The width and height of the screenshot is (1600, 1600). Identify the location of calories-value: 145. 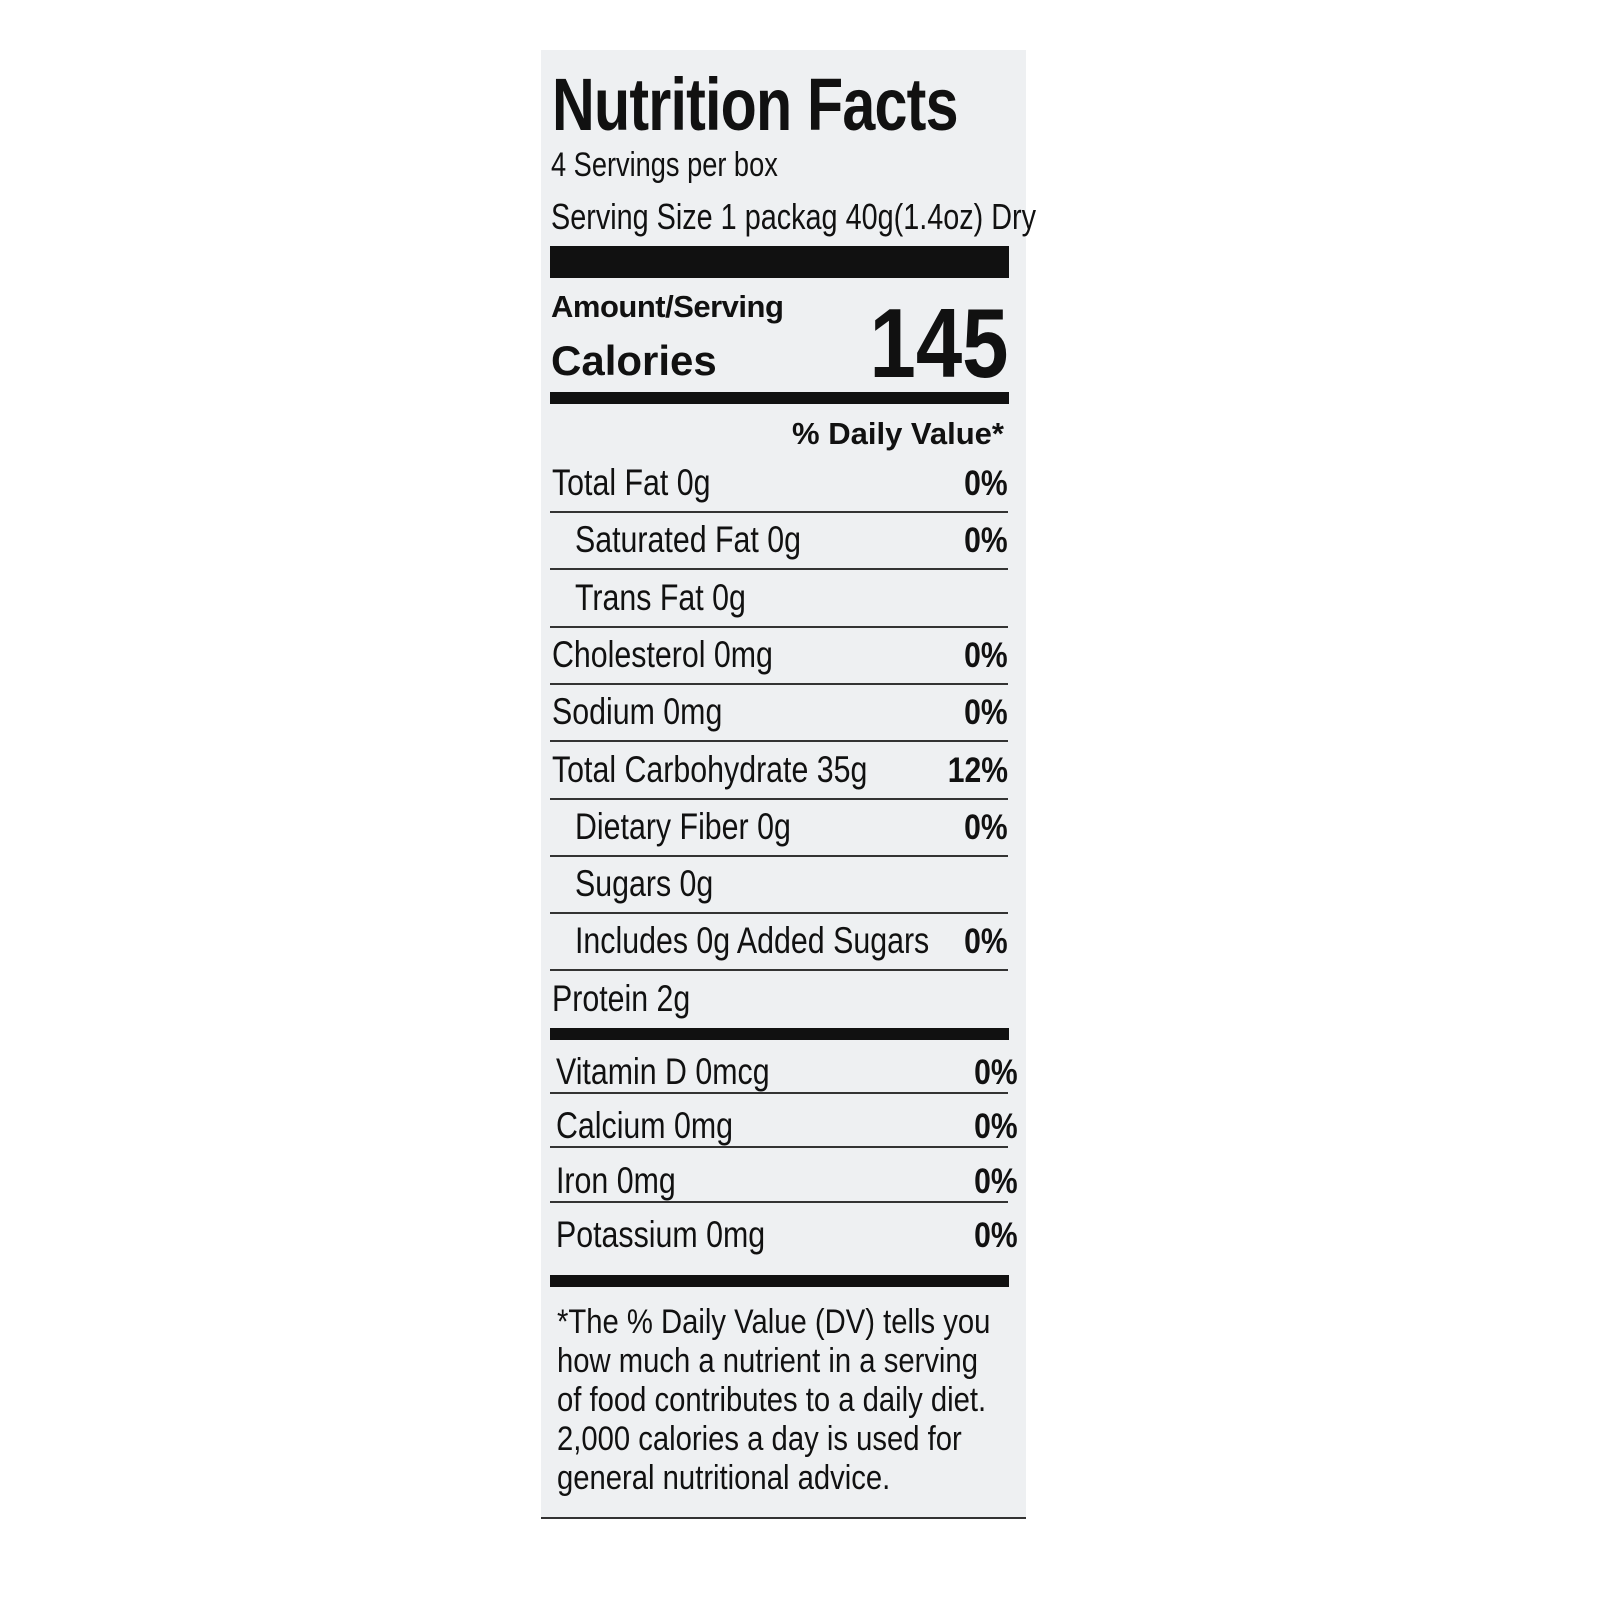
(939, 343).